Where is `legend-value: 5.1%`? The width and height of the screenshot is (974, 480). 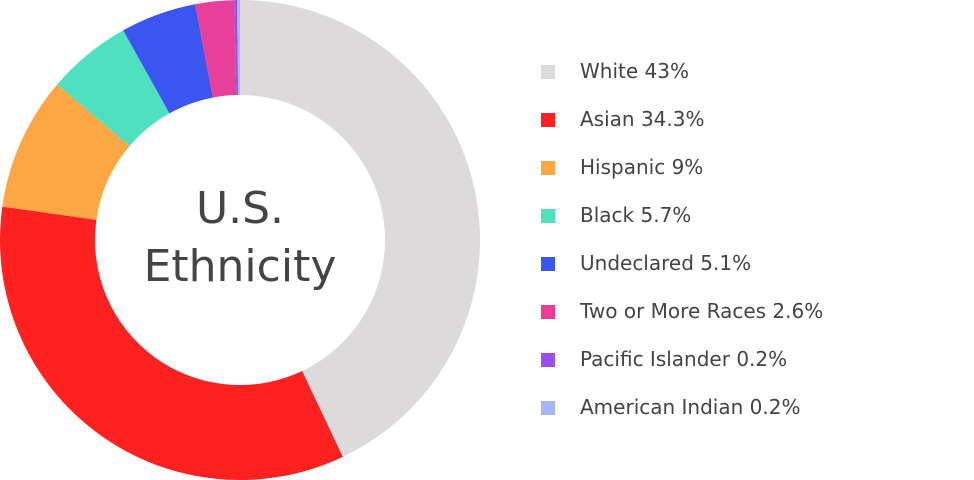
legend-value: 5.1% is located at coordinates (725, 263).